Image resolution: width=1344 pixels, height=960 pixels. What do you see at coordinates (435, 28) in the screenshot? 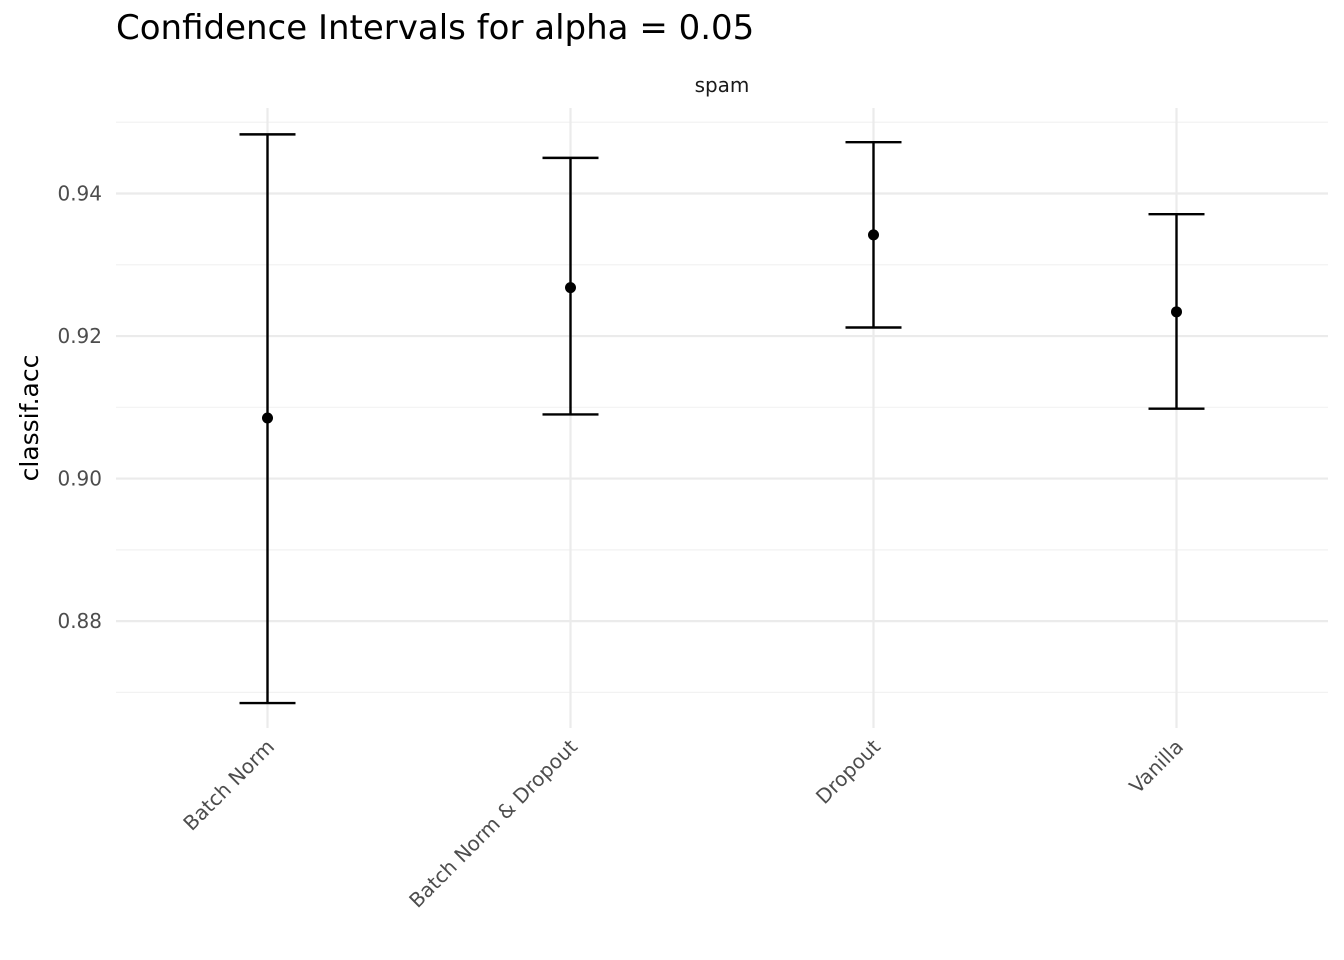
I see `chart-title: Confidence Intervals for alpha = 0.05` at bounding box center [435, 28].